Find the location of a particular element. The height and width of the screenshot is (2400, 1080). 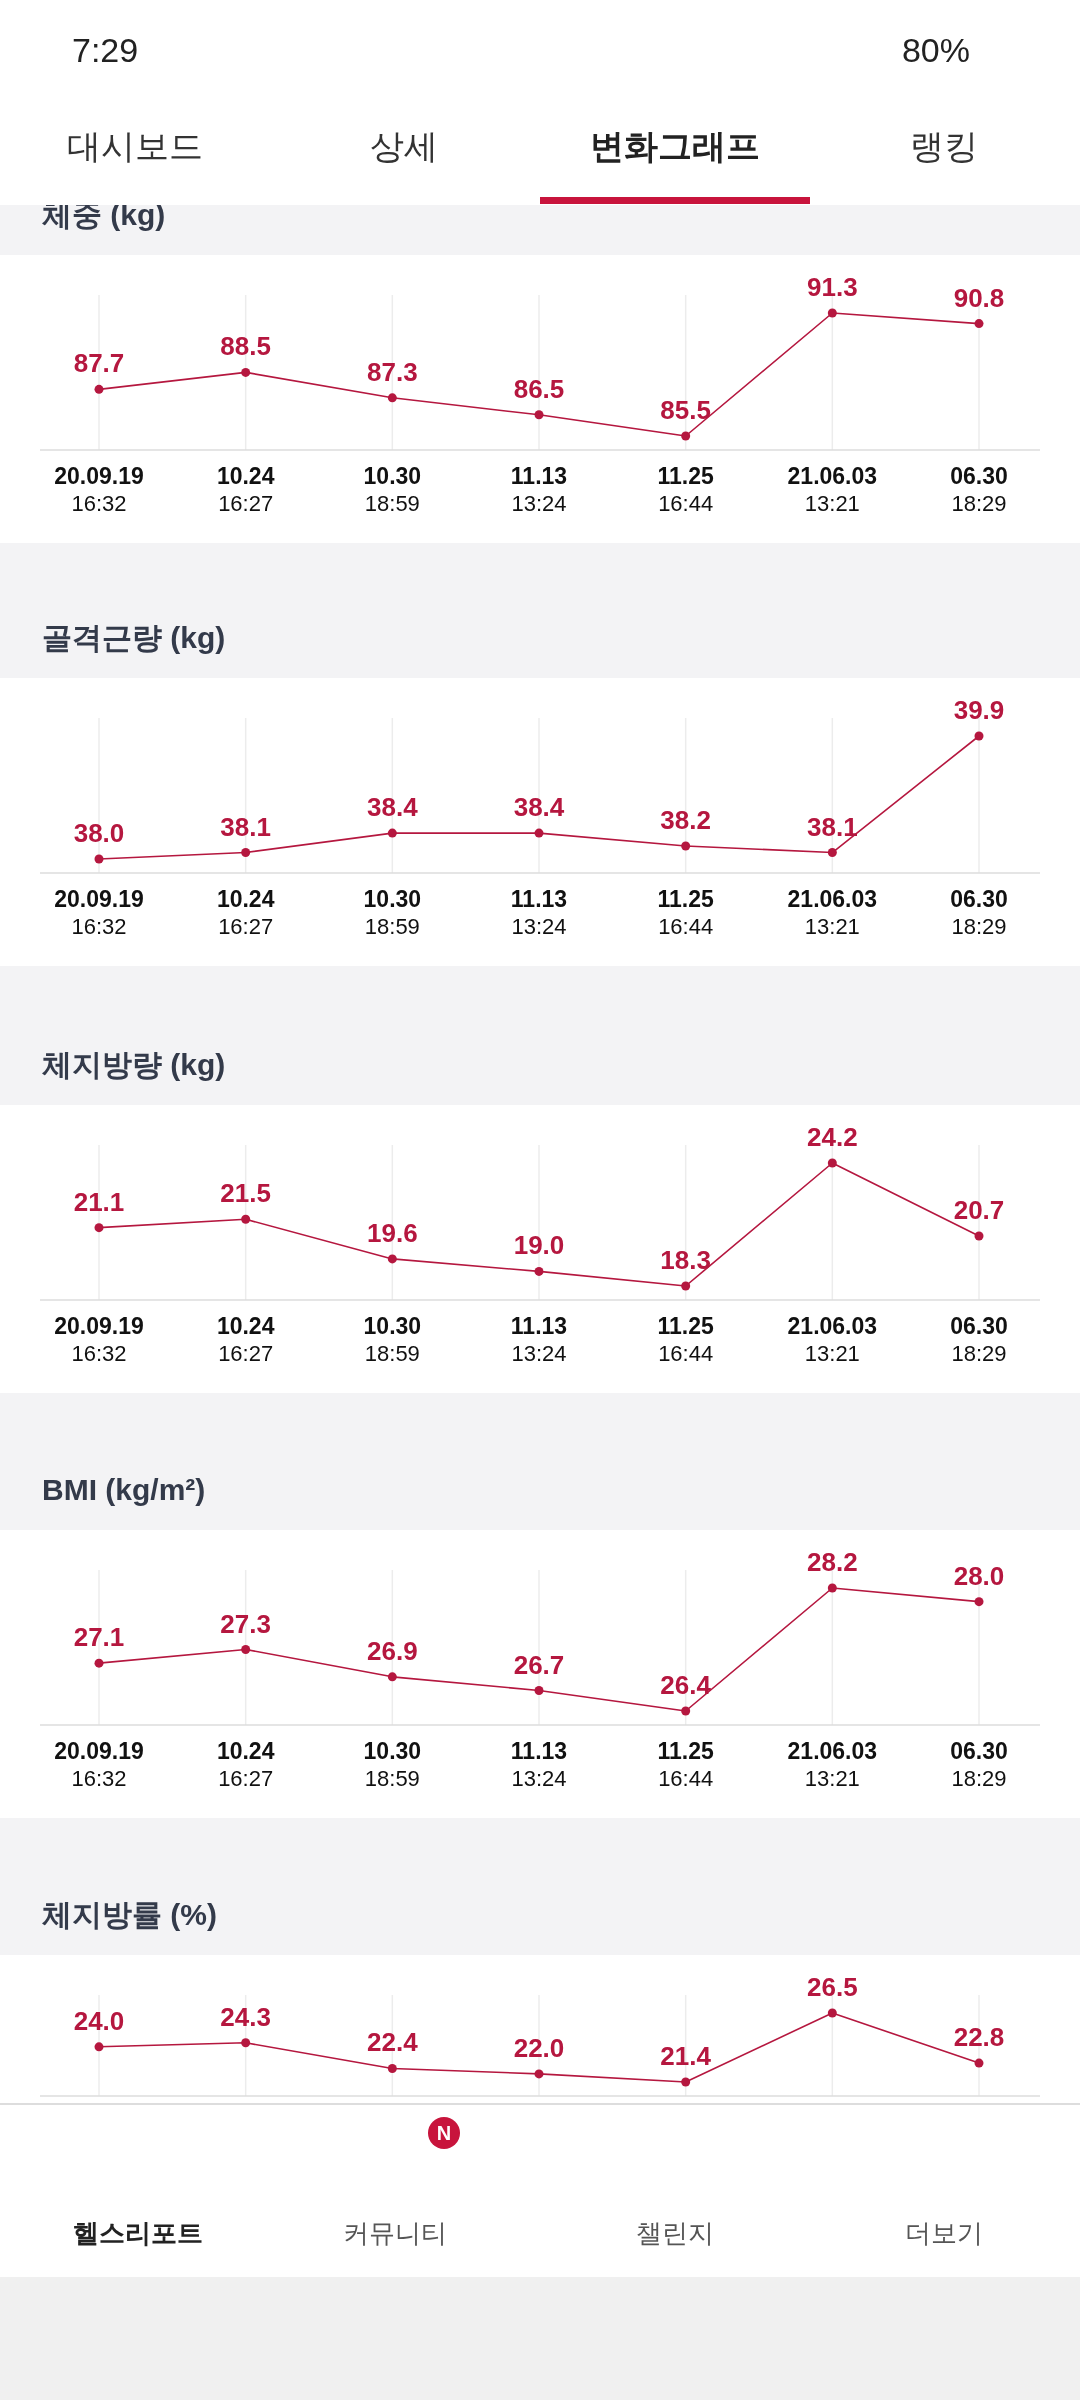

data-label: 21.1 is located at coordinates (99, 1201).